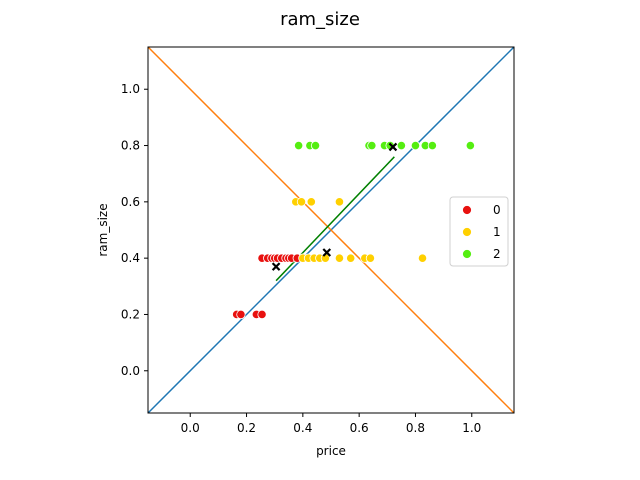 Image resolution: width=640 pixels, height=480 pixels. Describe the element at coordinates (320, 19) in the screenshot. I see `chart-title: ram_size` at that location.